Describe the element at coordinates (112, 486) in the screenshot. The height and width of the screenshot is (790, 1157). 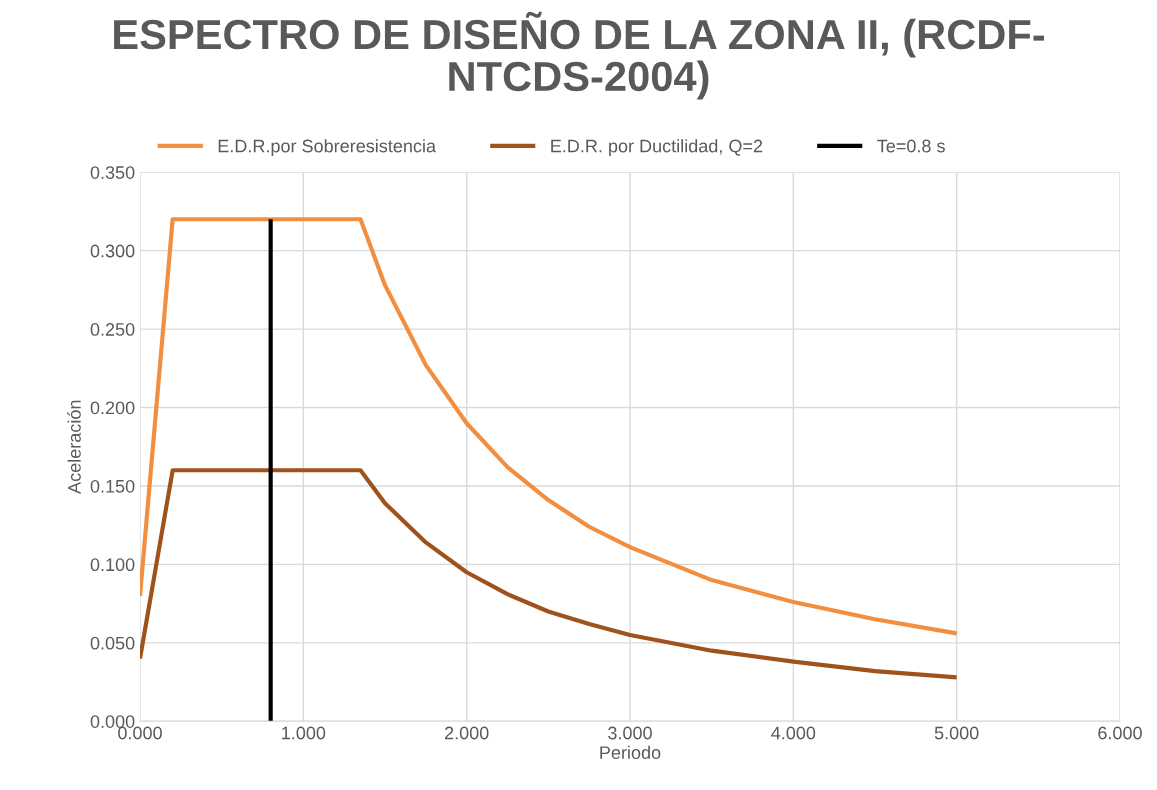
I see `y-tick-label: 0.150` at that location.